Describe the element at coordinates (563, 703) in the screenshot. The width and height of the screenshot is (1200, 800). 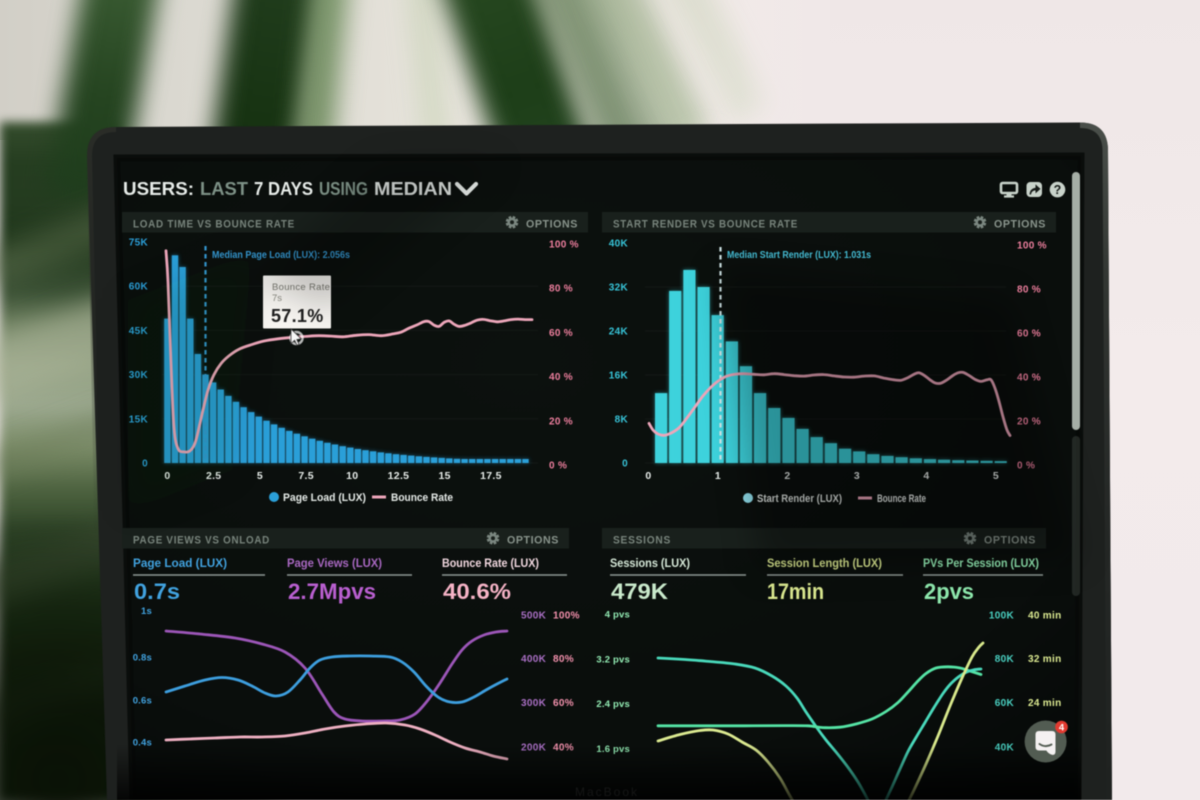
I see `svg-text: 60%` at that location.